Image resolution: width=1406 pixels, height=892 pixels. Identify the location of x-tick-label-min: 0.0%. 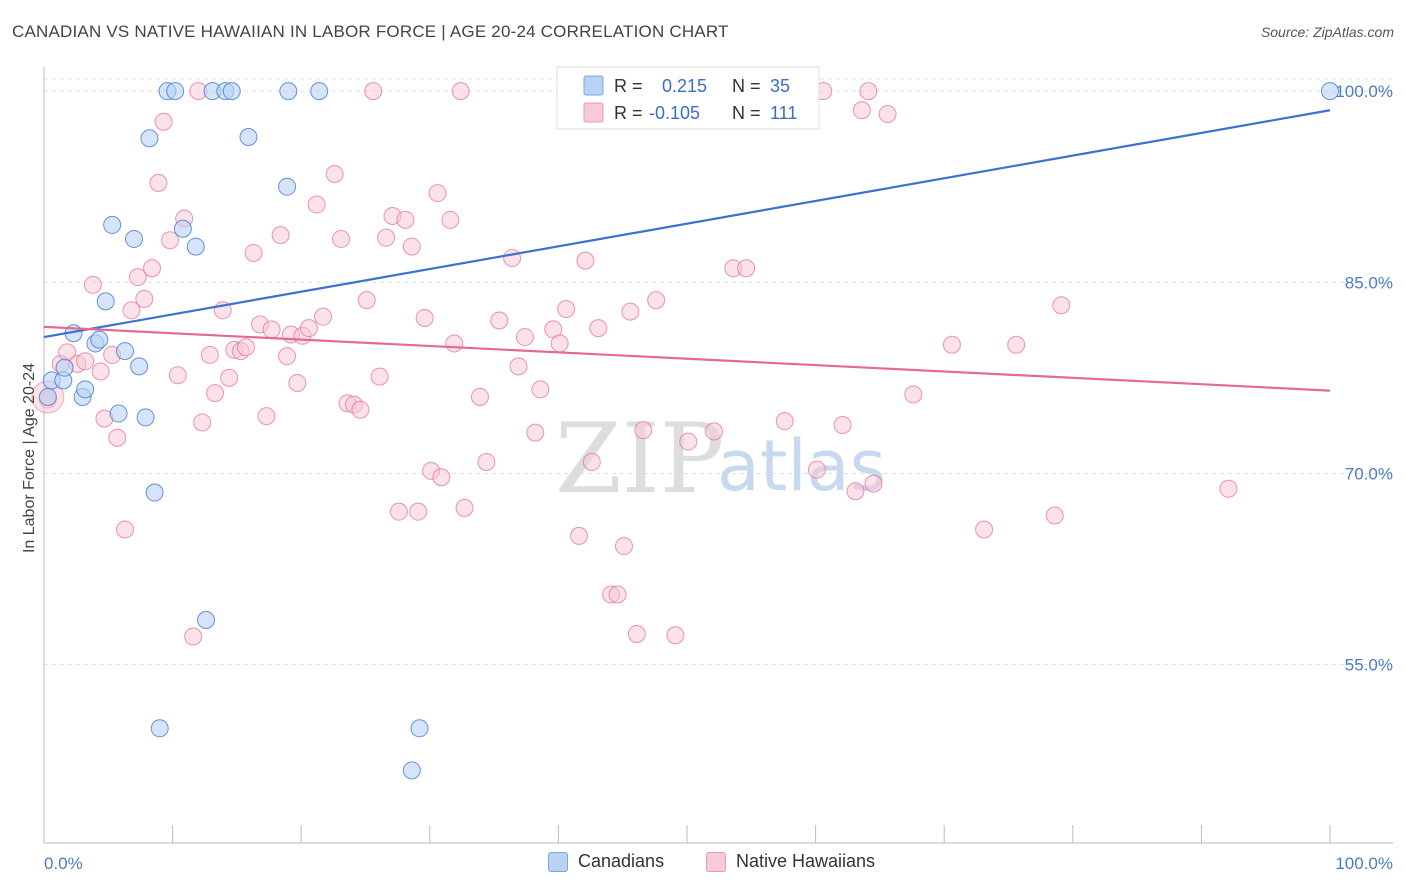
(63, 863).